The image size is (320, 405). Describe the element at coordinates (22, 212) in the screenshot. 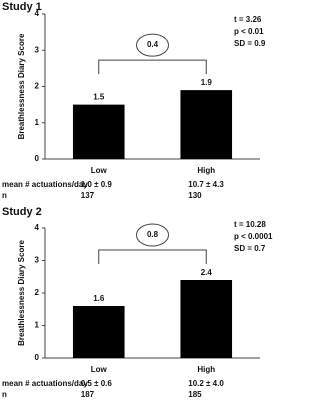

I see `chart-title: Study 2` at that location.